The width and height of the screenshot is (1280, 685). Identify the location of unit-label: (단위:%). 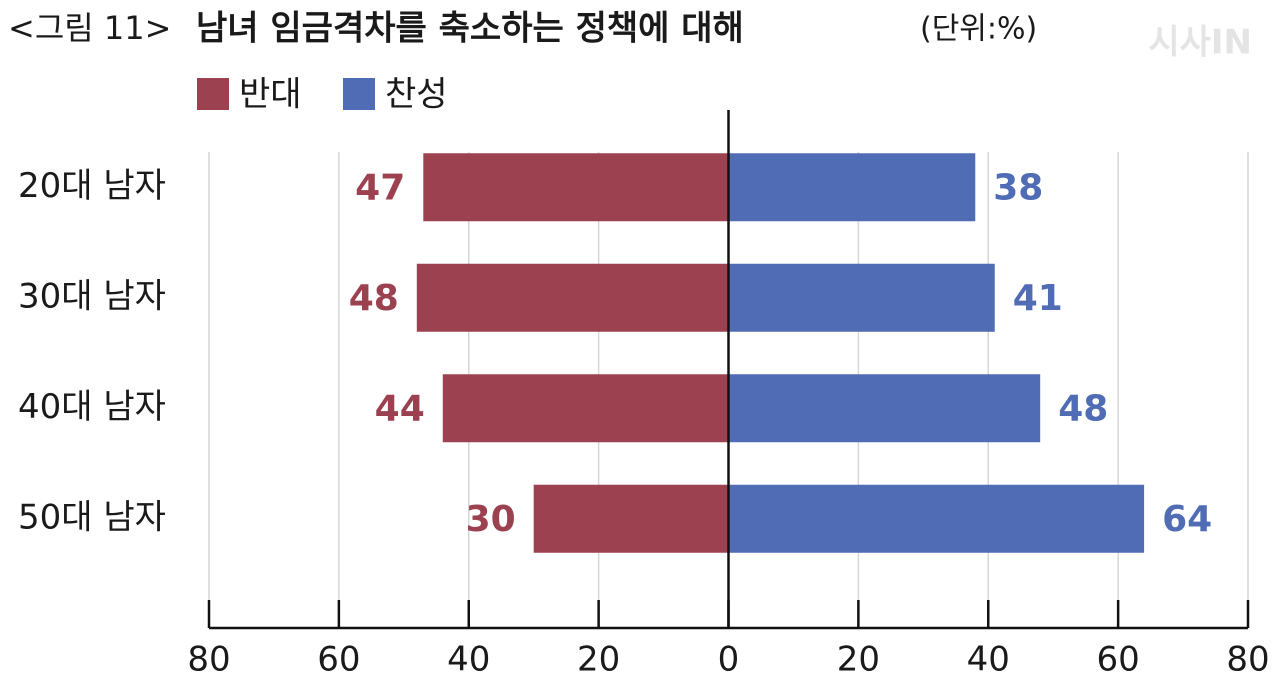
(978, 29).